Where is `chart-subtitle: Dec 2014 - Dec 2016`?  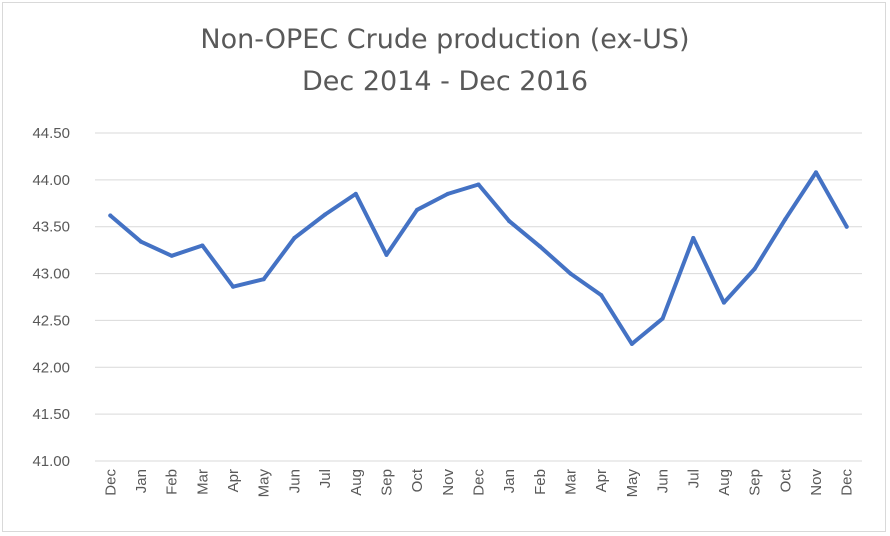
chart-subtitle: Dec 2014 - Dec 2016 is located at coordinates (445, 81).